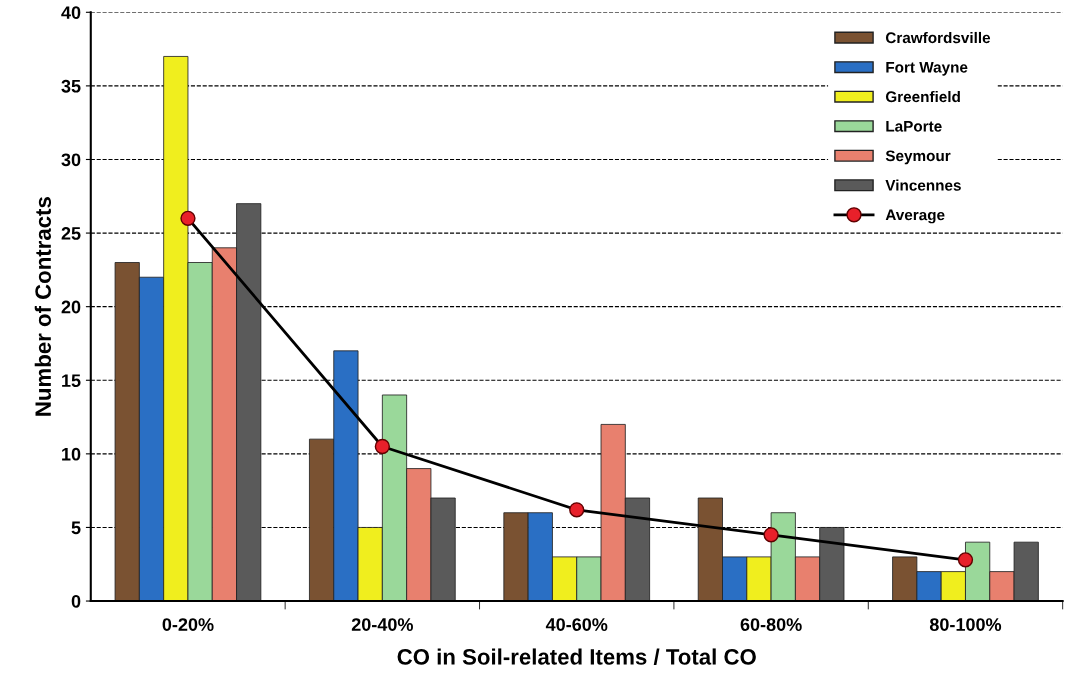  I want to click on x-tick-label: 20-40%, so click(382, 624).